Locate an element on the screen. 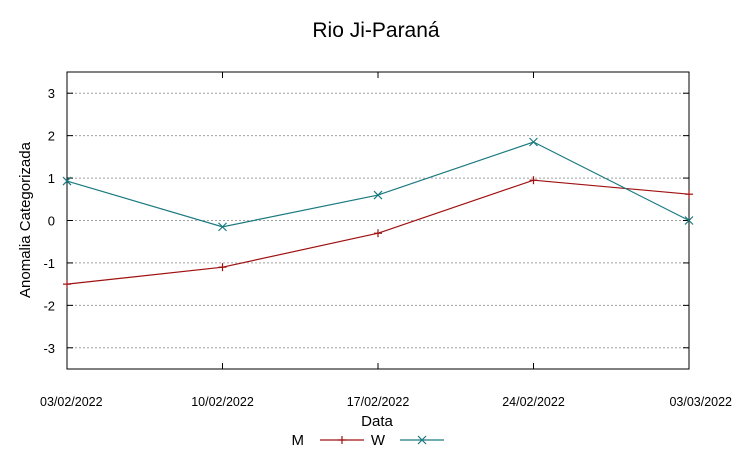 Image resolution: width=752 pixels, height=458 pixels. y-axis-label: Anomalia Categorizada is located at coordinates (25, 219).